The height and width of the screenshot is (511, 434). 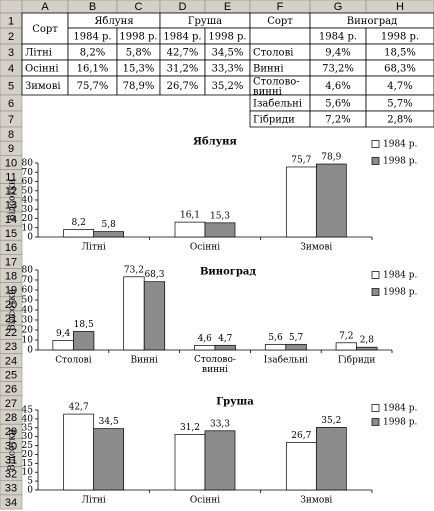 What do you see at coordinates (28, 473) in the screenshot?
I see `y-tick-label: 10` at bounding box center [28, 473].